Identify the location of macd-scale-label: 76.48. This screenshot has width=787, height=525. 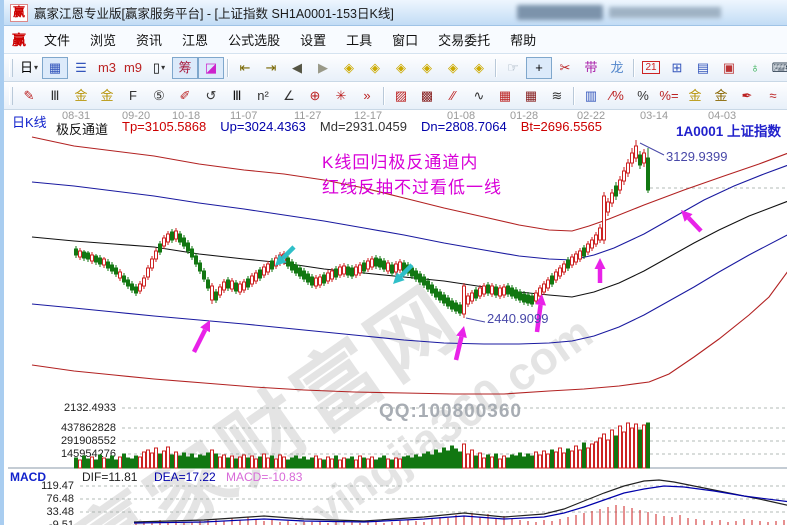
(60, 499).